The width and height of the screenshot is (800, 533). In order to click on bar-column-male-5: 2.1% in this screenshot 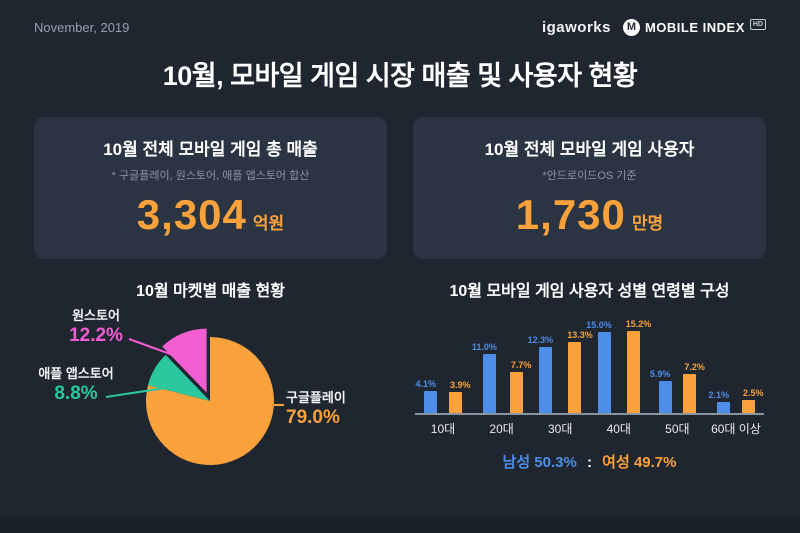, I will do `click(721, 401)`.